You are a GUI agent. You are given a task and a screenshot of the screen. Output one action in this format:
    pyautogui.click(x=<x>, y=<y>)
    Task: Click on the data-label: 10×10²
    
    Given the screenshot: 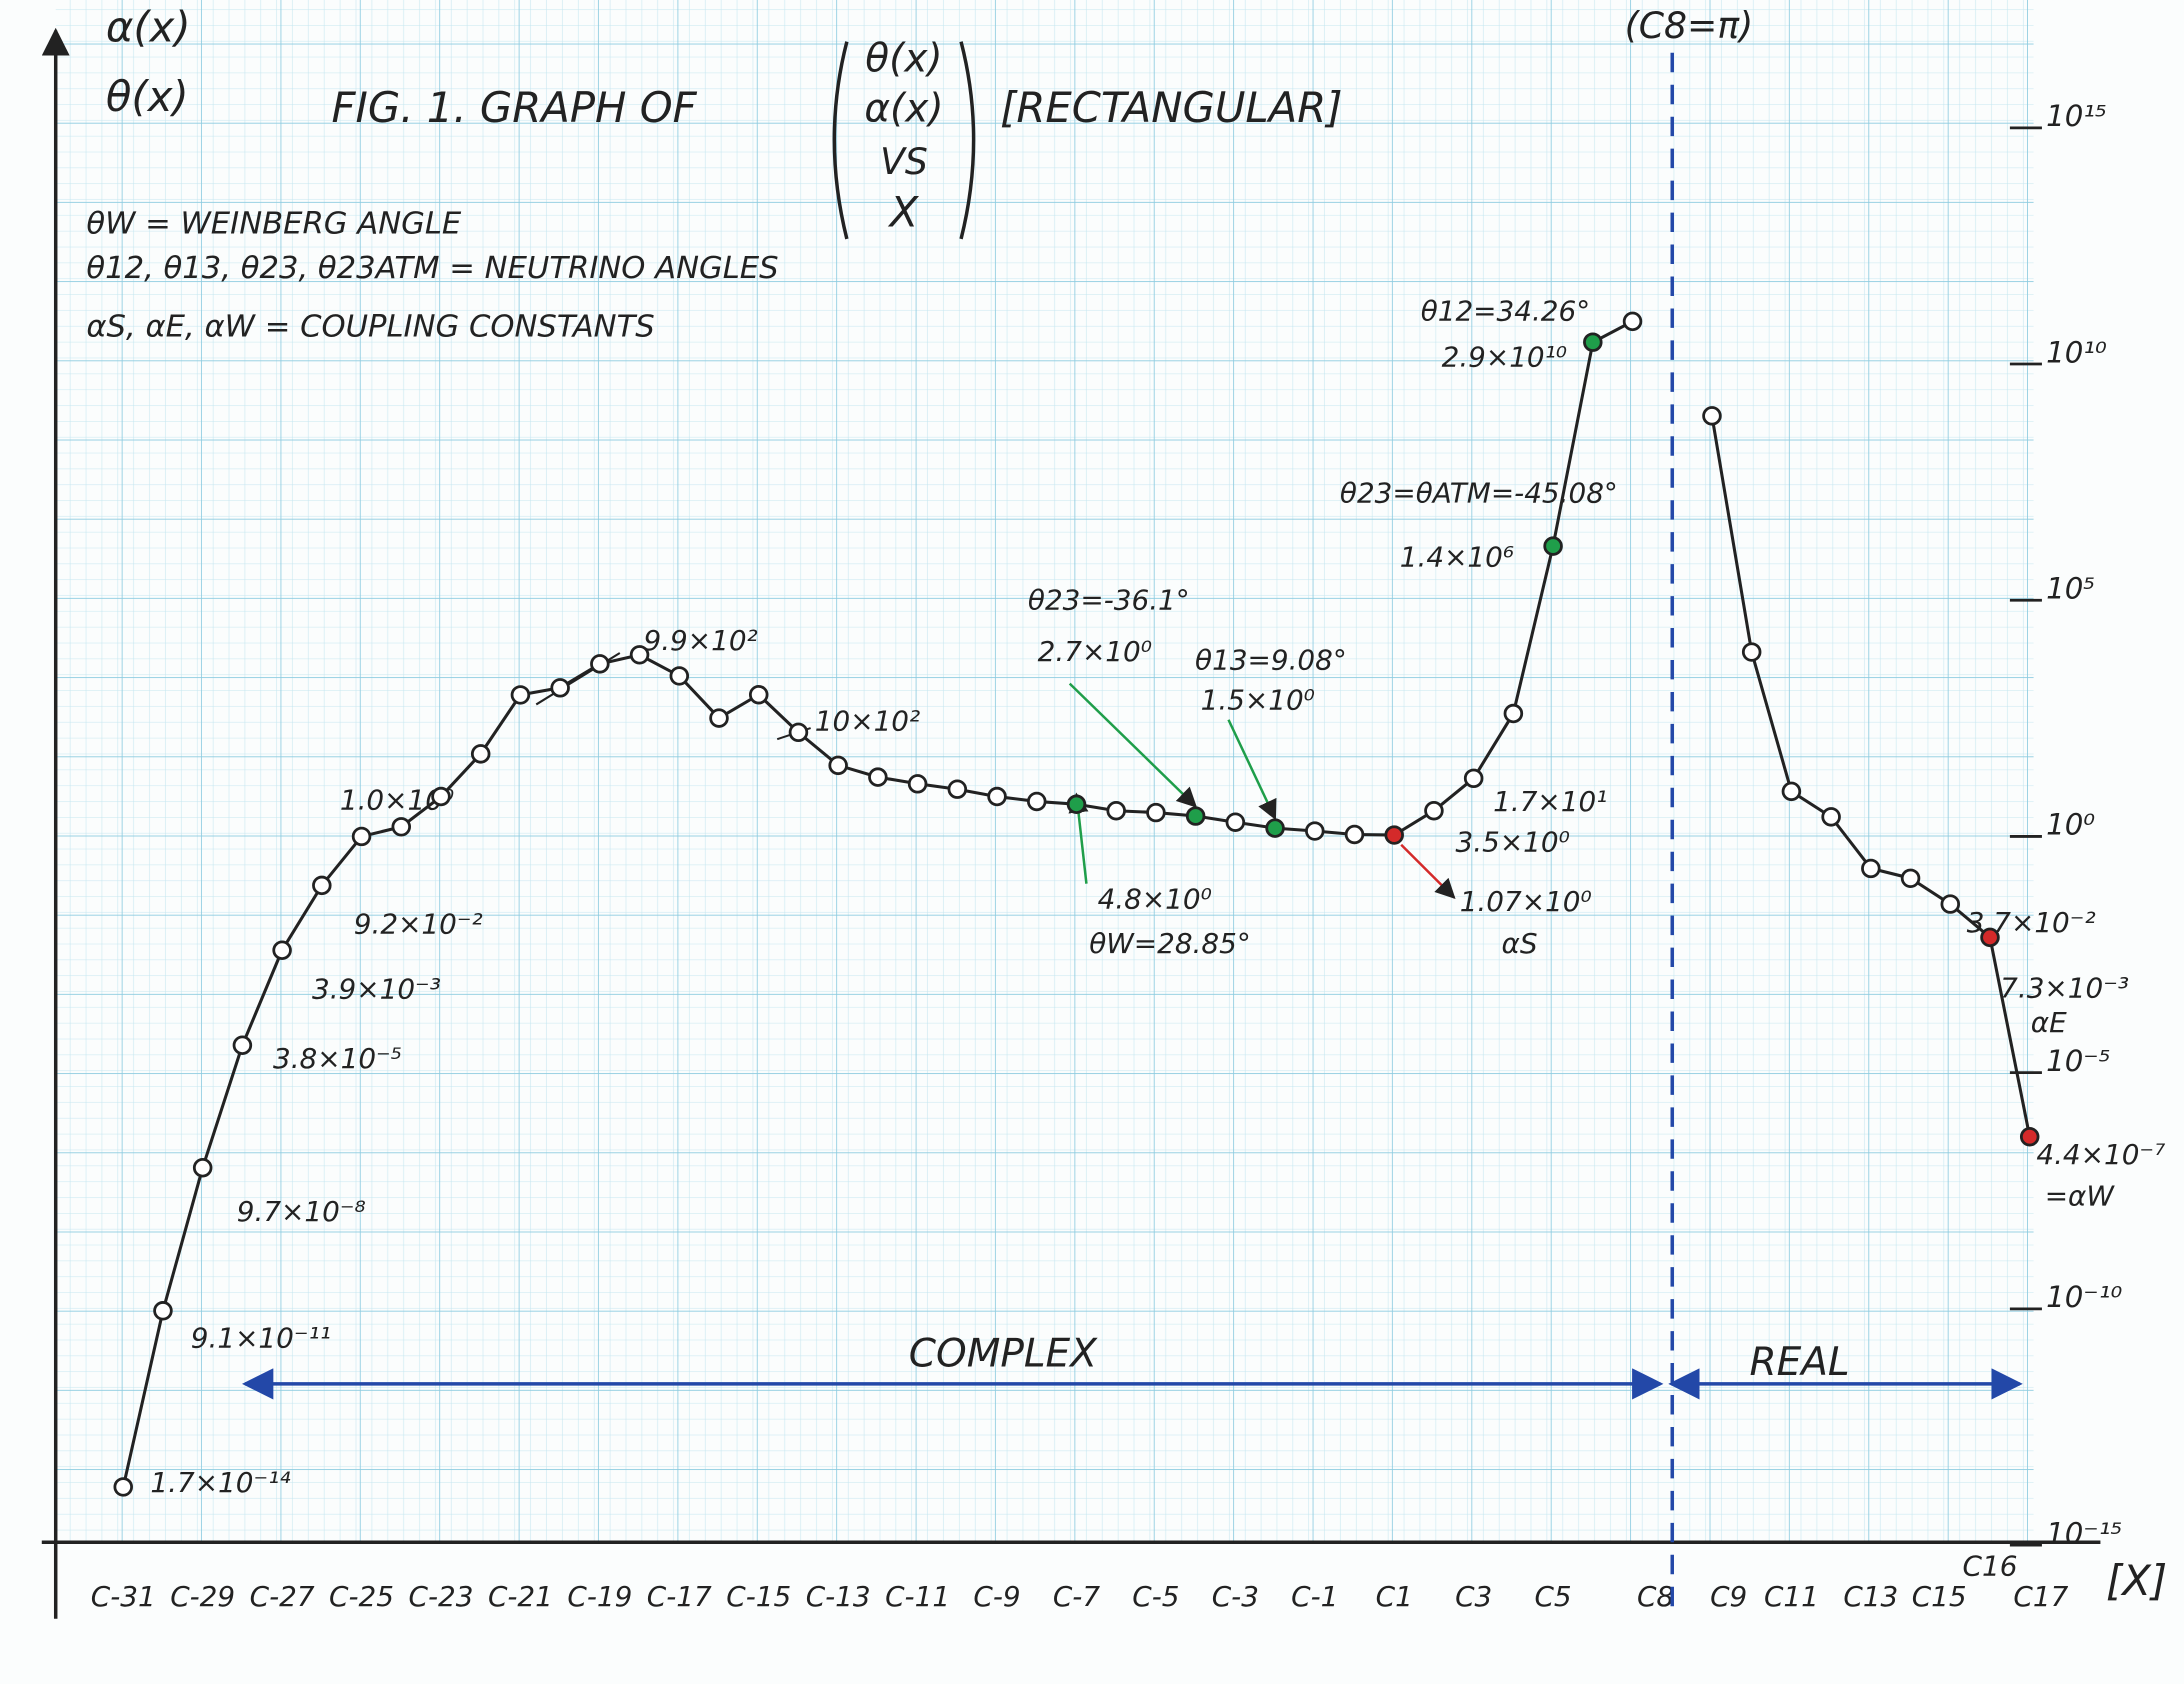 What is the action you would take?
    pyautogui.click(x=867, y=721)
    